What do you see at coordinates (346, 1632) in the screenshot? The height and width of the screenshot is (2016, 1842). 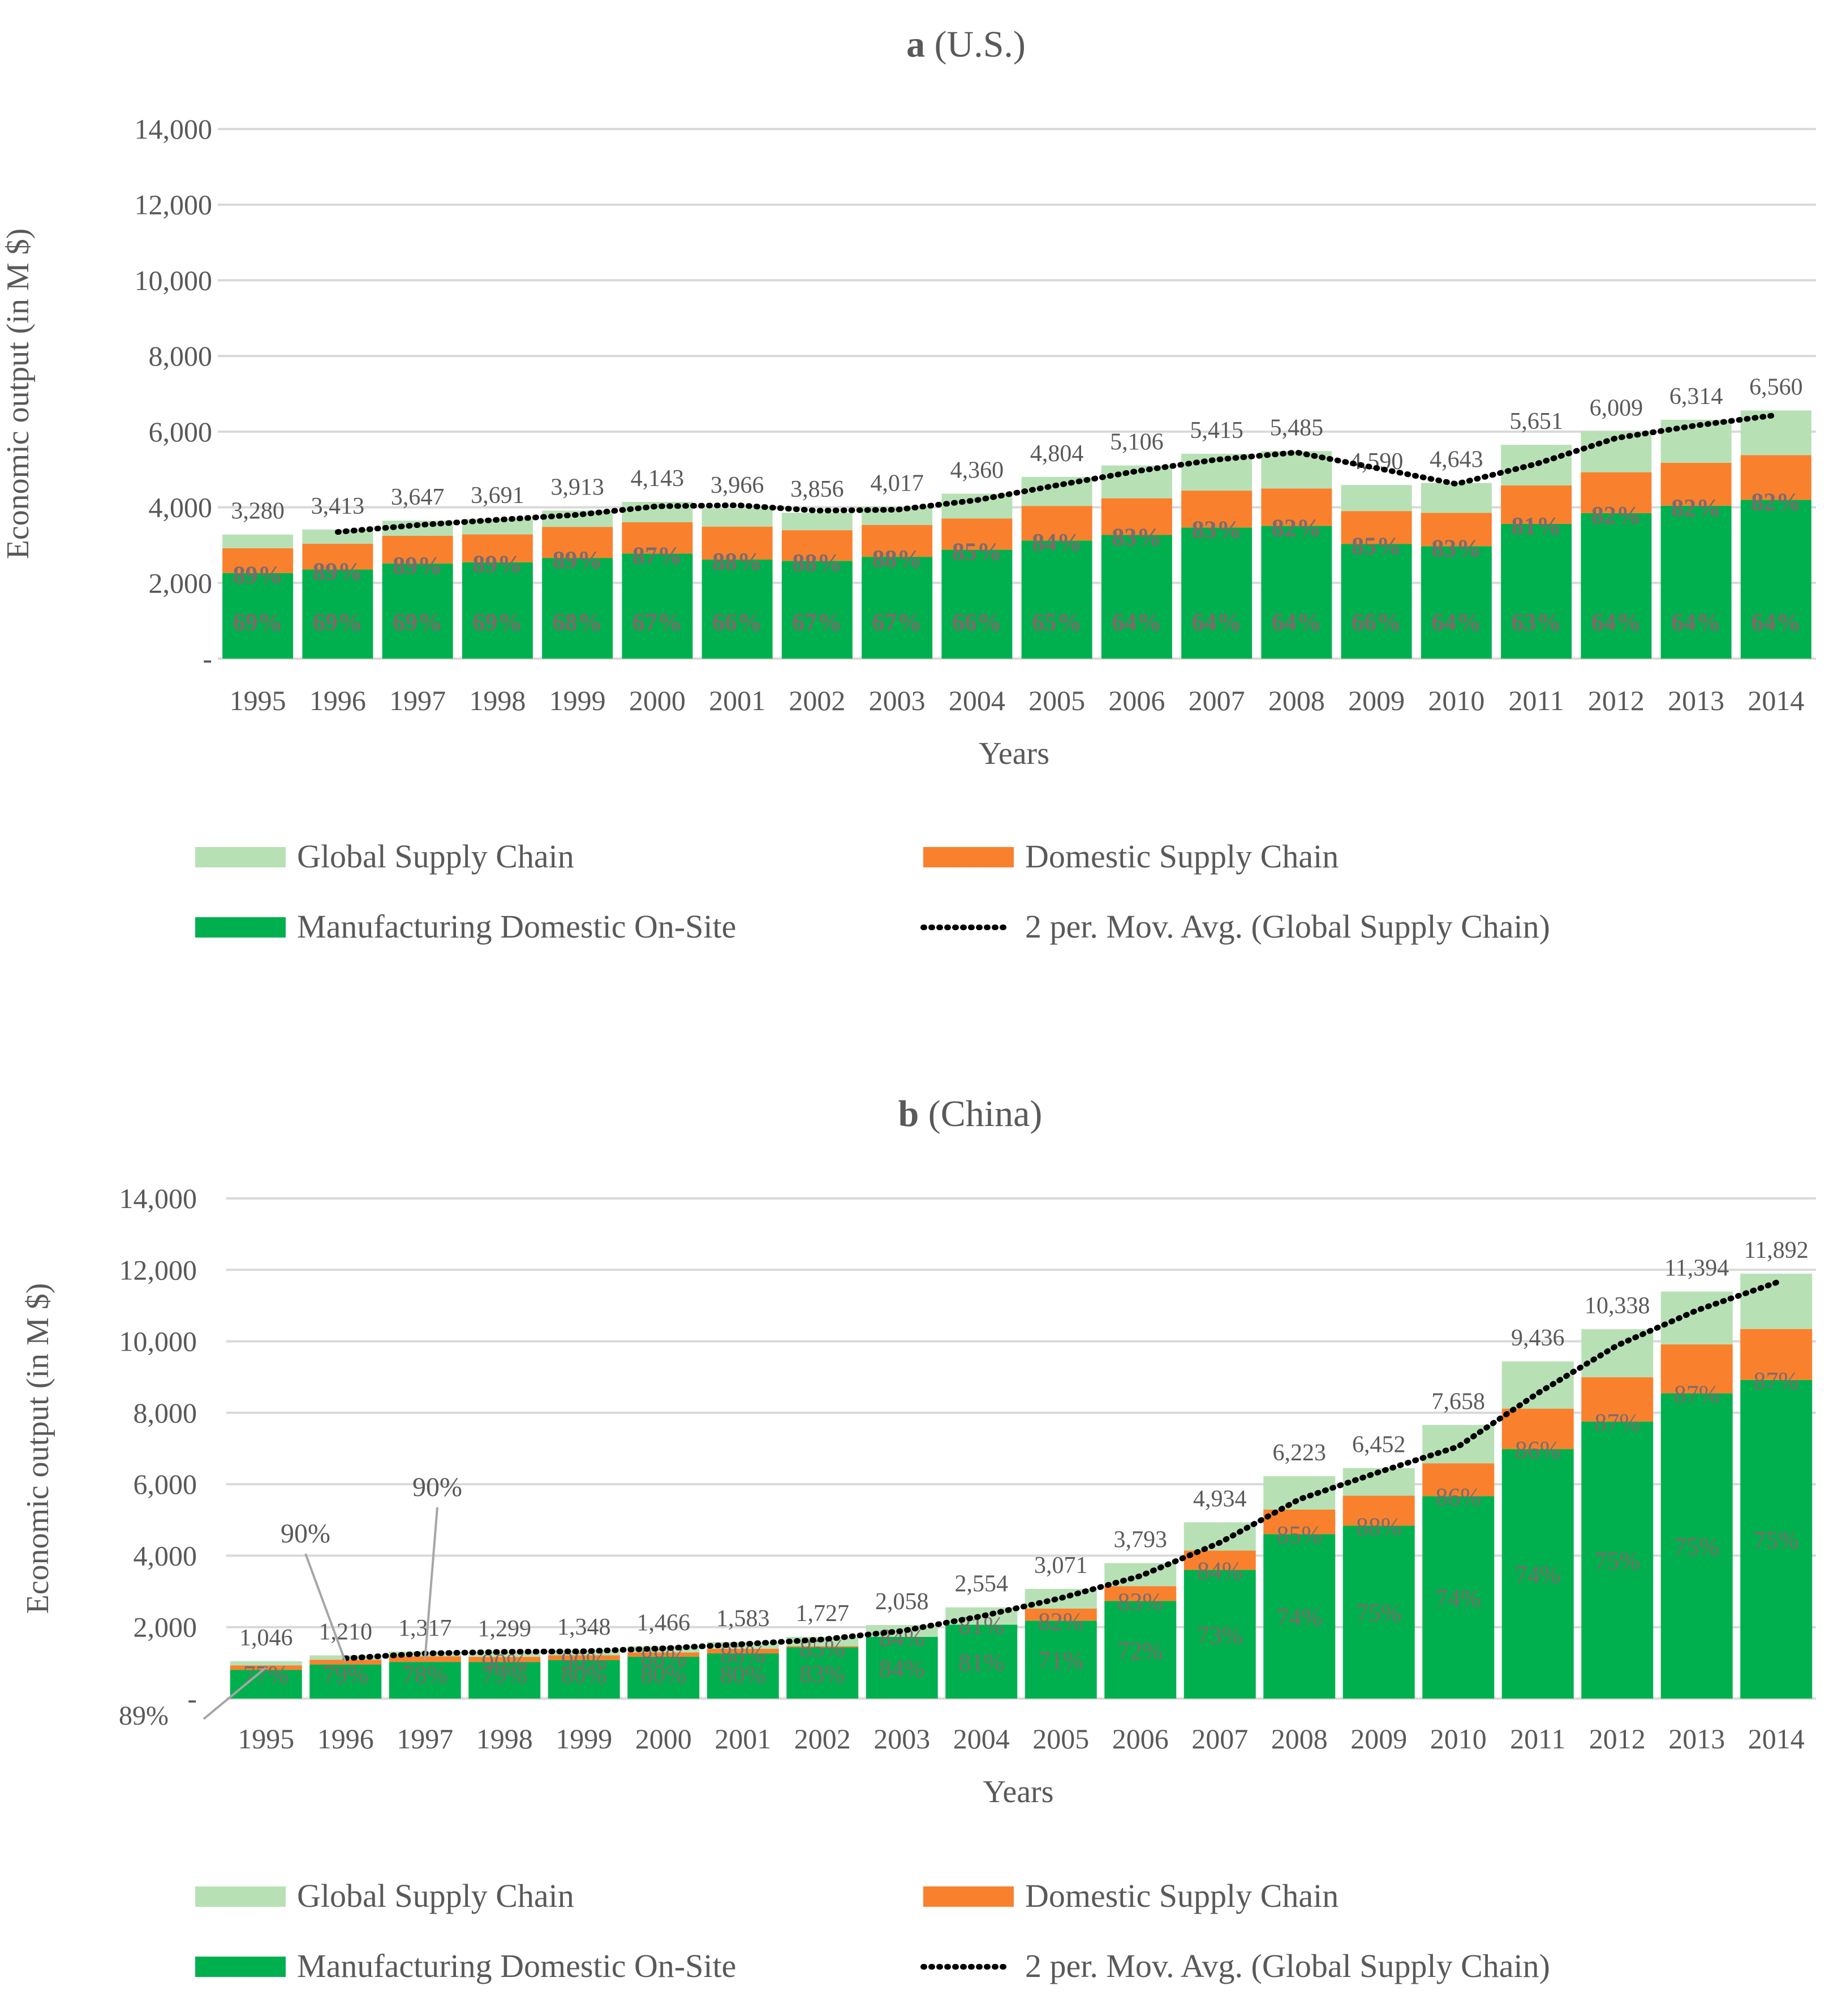 I see `total-label: 1,210` at bounding box center [346, 1632].